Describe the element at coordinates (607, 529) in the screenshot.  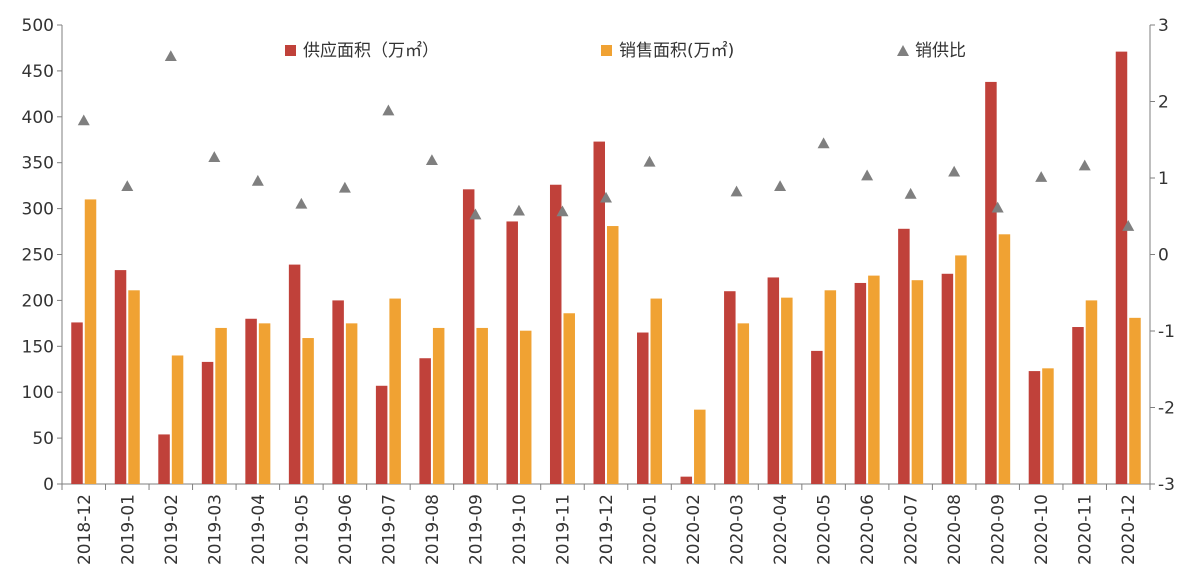
I see `x-tick-label: 2019-12` at that location.